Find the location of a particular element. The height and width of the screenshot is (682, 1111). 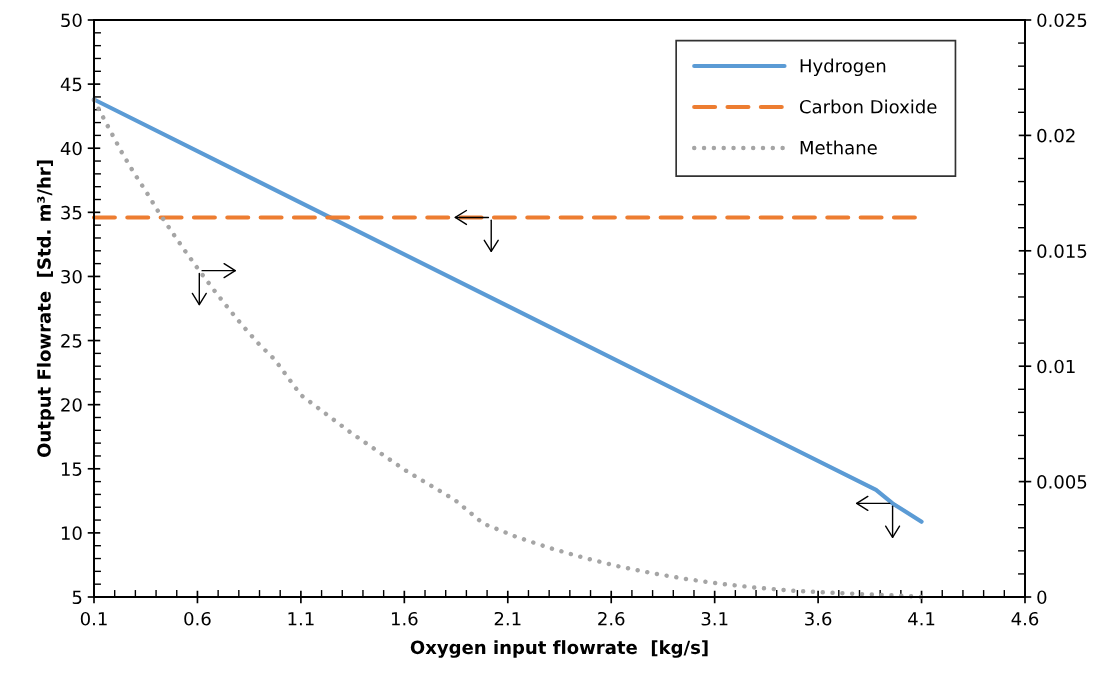

x-tick-label: 4.6 is located at coordinates (1025, 618).